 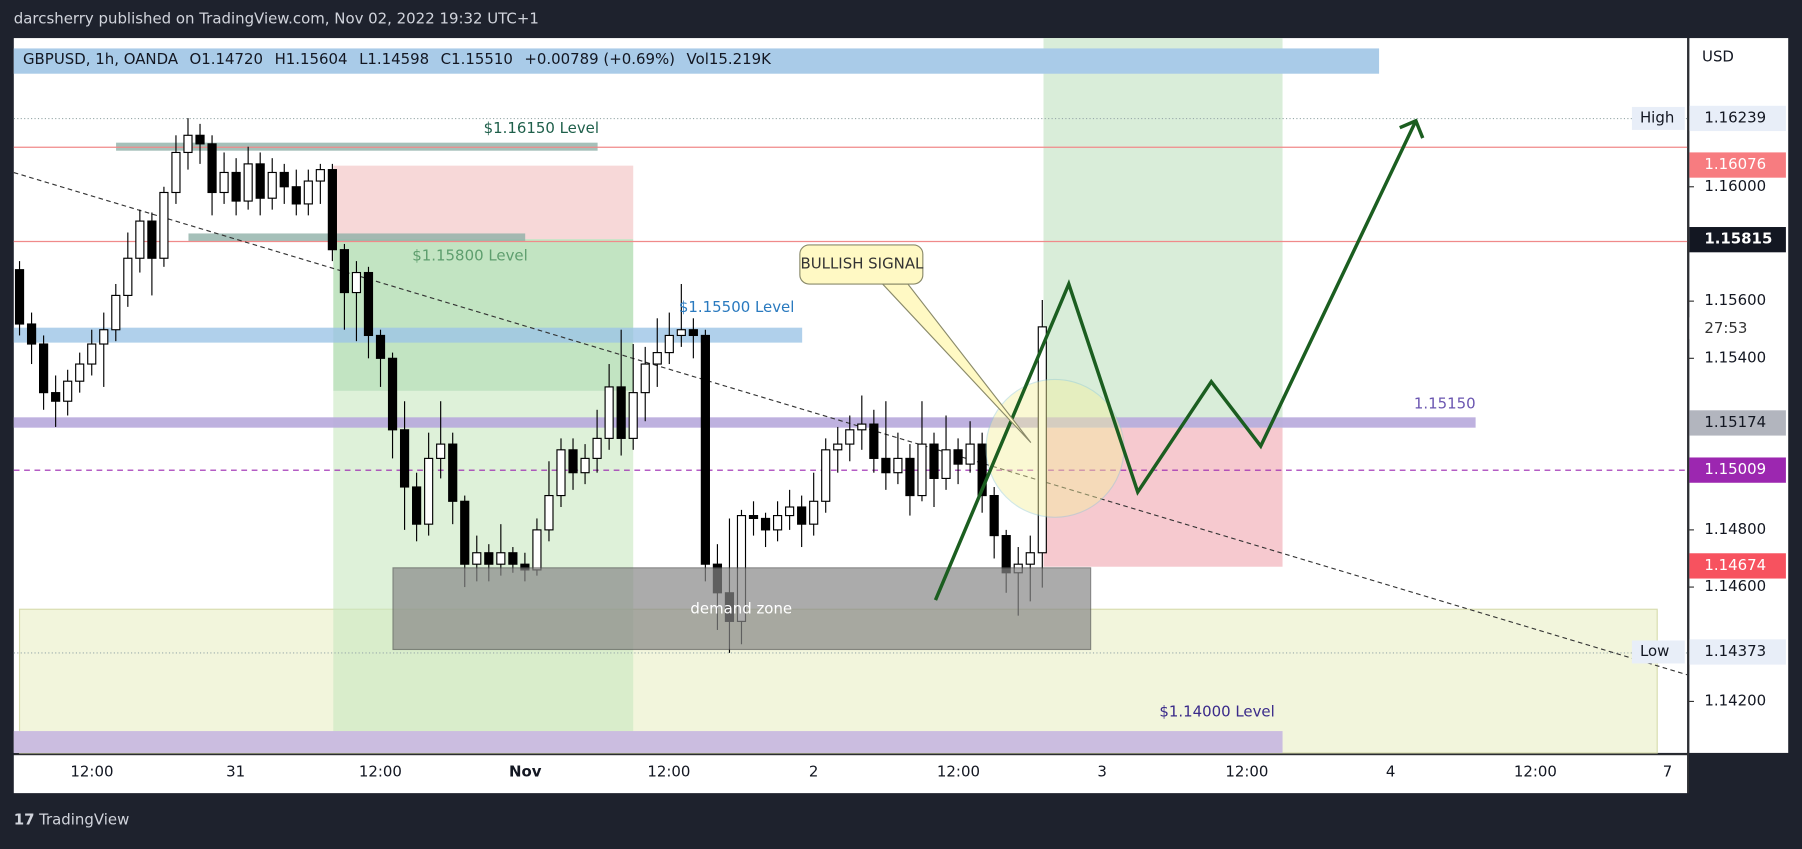 I want to click on y-tick-label: 1.15400, so click(x=1735, y=357).